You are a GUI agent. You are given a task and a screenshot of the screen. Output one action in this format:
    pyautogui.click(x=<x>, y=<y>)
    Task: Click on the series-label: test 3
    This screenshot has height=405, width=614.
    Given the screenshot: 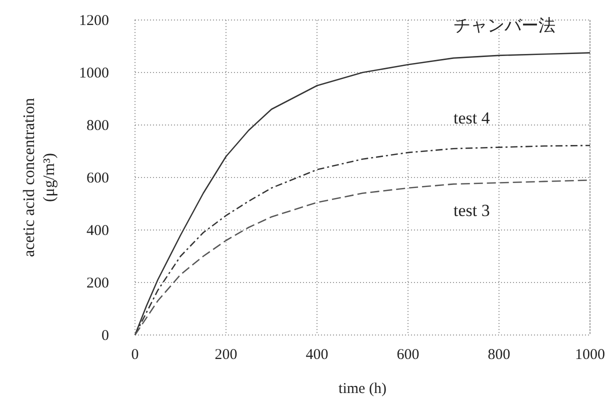 What is the action you would take?
    pyautogui.click(x=472, y=210)
    